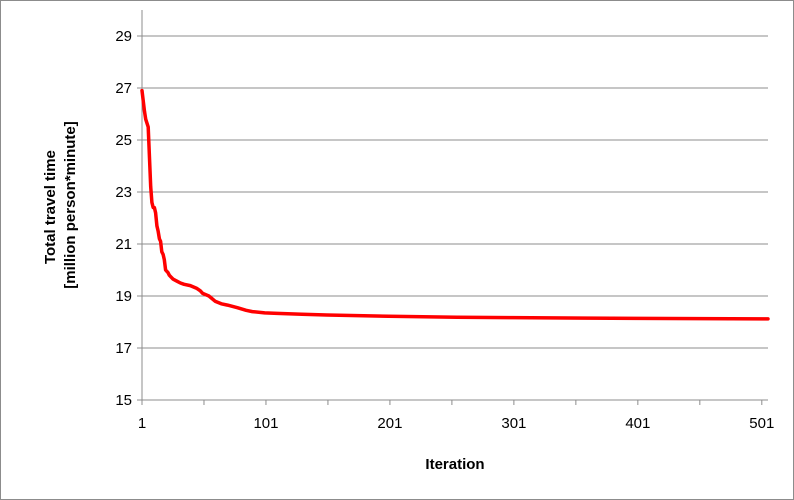 The image size is (794, 500). What do you see at coordinates (142, 423) in the screenshot?
I see `x-tick-label: 1` at bounding box center [142, 423].